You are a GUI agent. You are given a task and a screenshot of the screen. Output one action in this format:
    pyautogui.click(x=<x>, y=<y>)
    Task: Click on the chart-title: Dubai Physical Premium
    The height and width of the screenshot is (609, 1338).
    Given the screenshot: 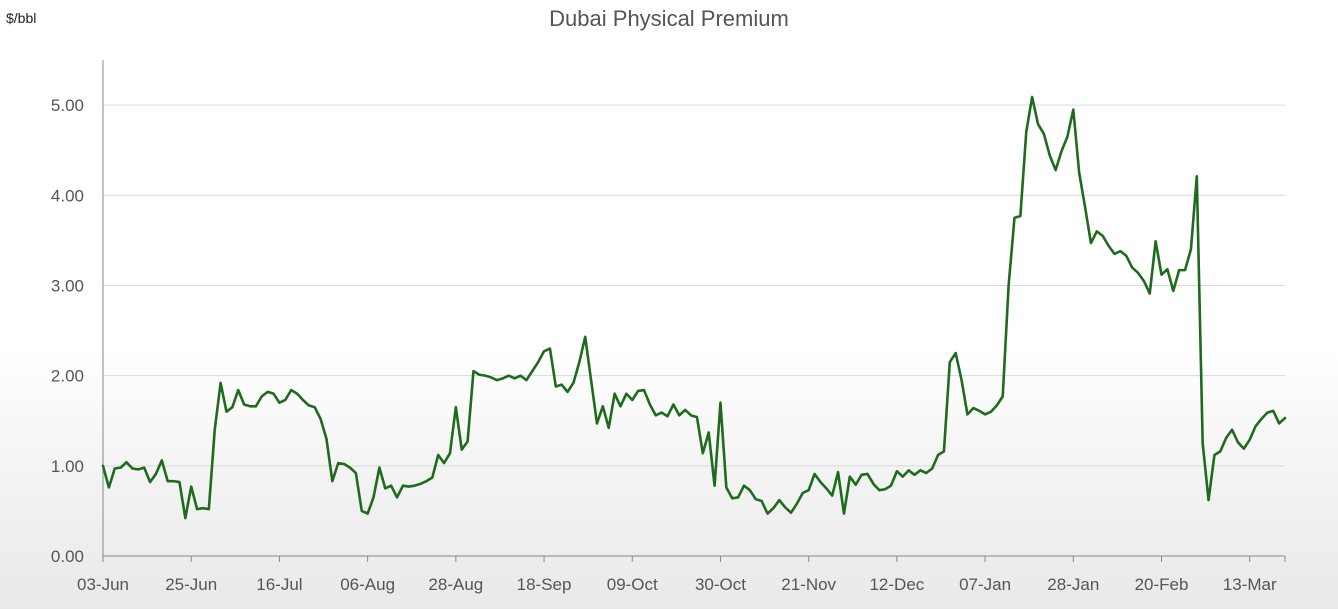 What is the action you would take?
    pyautogui.click(x=669, y=18)
    